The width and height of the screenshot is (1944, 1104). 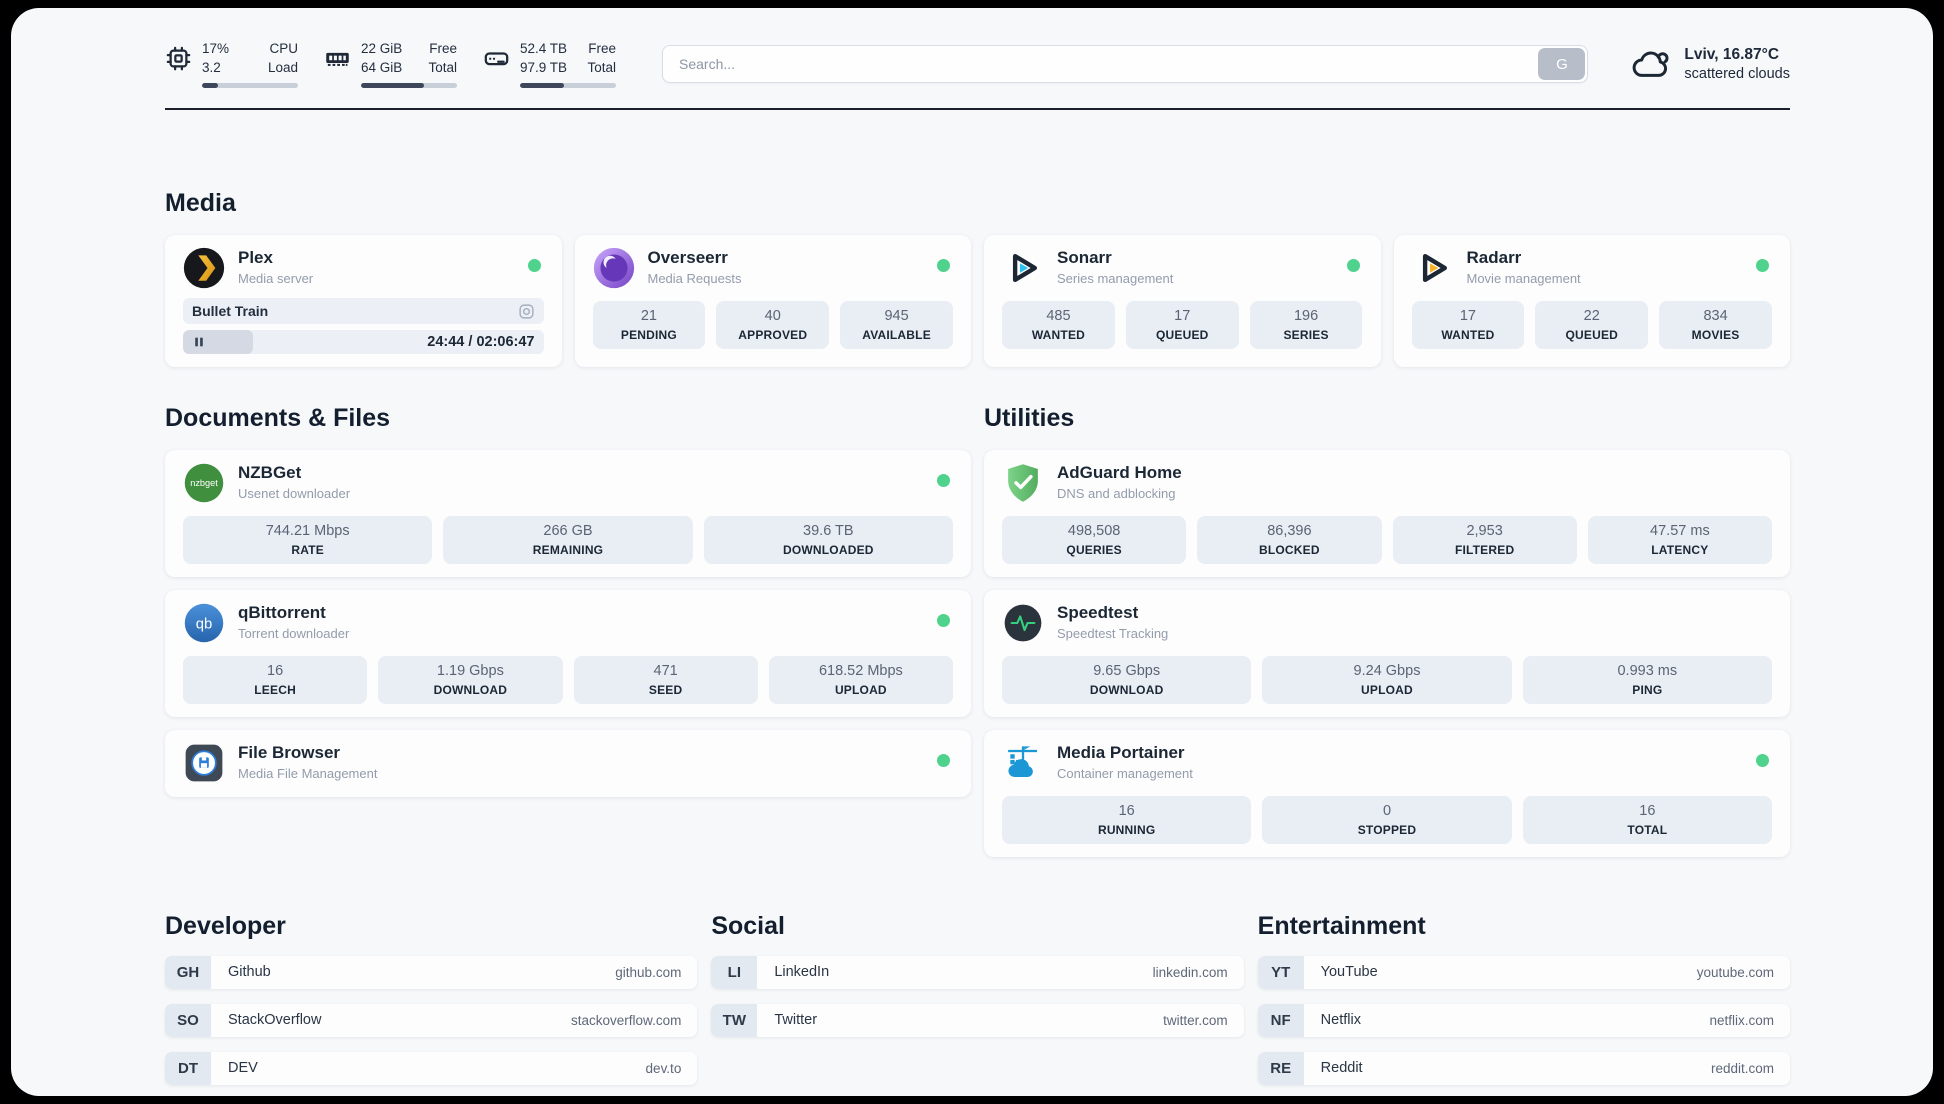 What do you see at coordinates (431, 1020) in the screenshot?
I see `link-stackoverflow: SO StackOverflow stackoverflow.com` at bounding box center [431, 1020].